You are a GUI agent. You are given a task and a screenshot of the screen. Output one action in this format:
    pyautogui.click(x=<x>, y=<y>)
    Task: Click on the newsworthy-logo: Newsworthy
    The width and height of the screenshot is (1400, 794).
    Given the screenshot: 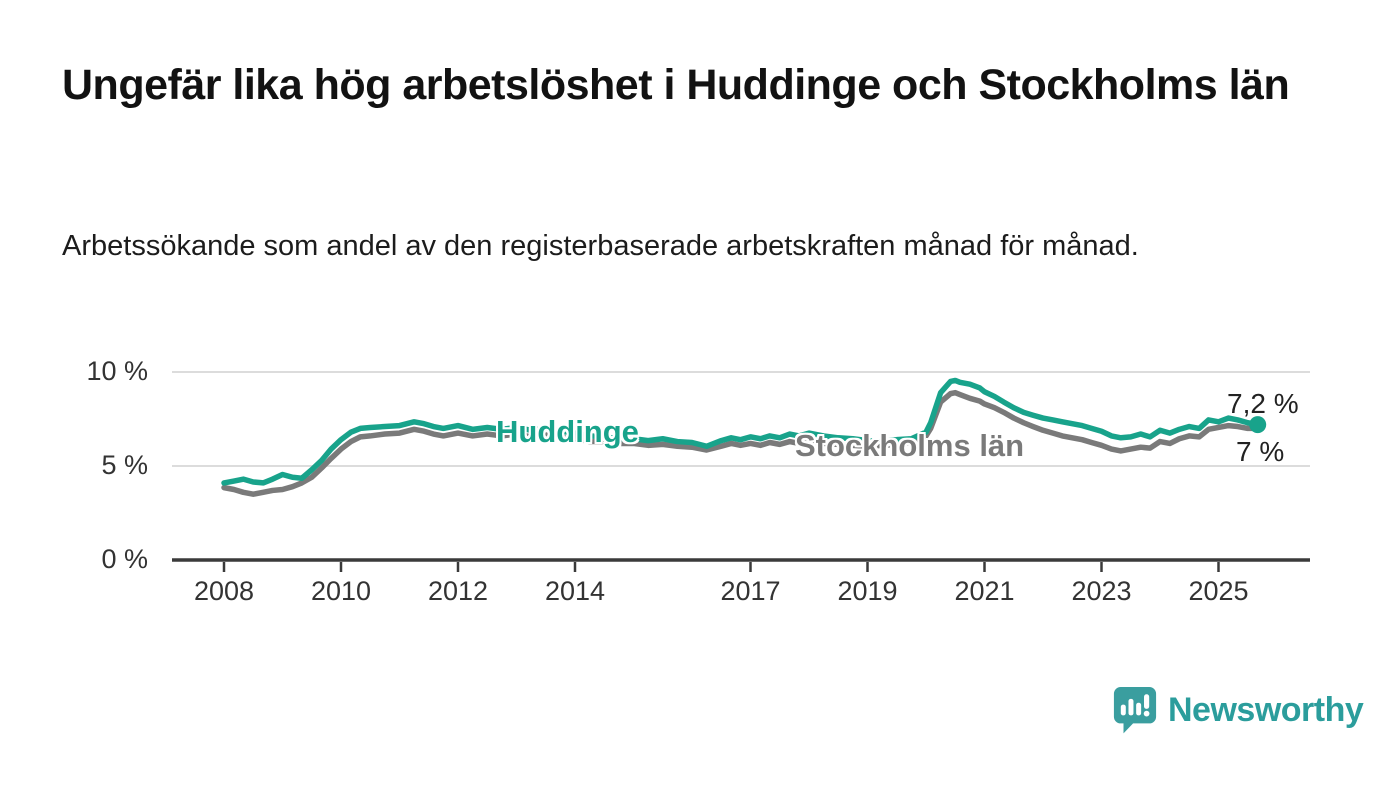 What is the action you would take?
    pyautogui.click(x=1238, y=710)
    